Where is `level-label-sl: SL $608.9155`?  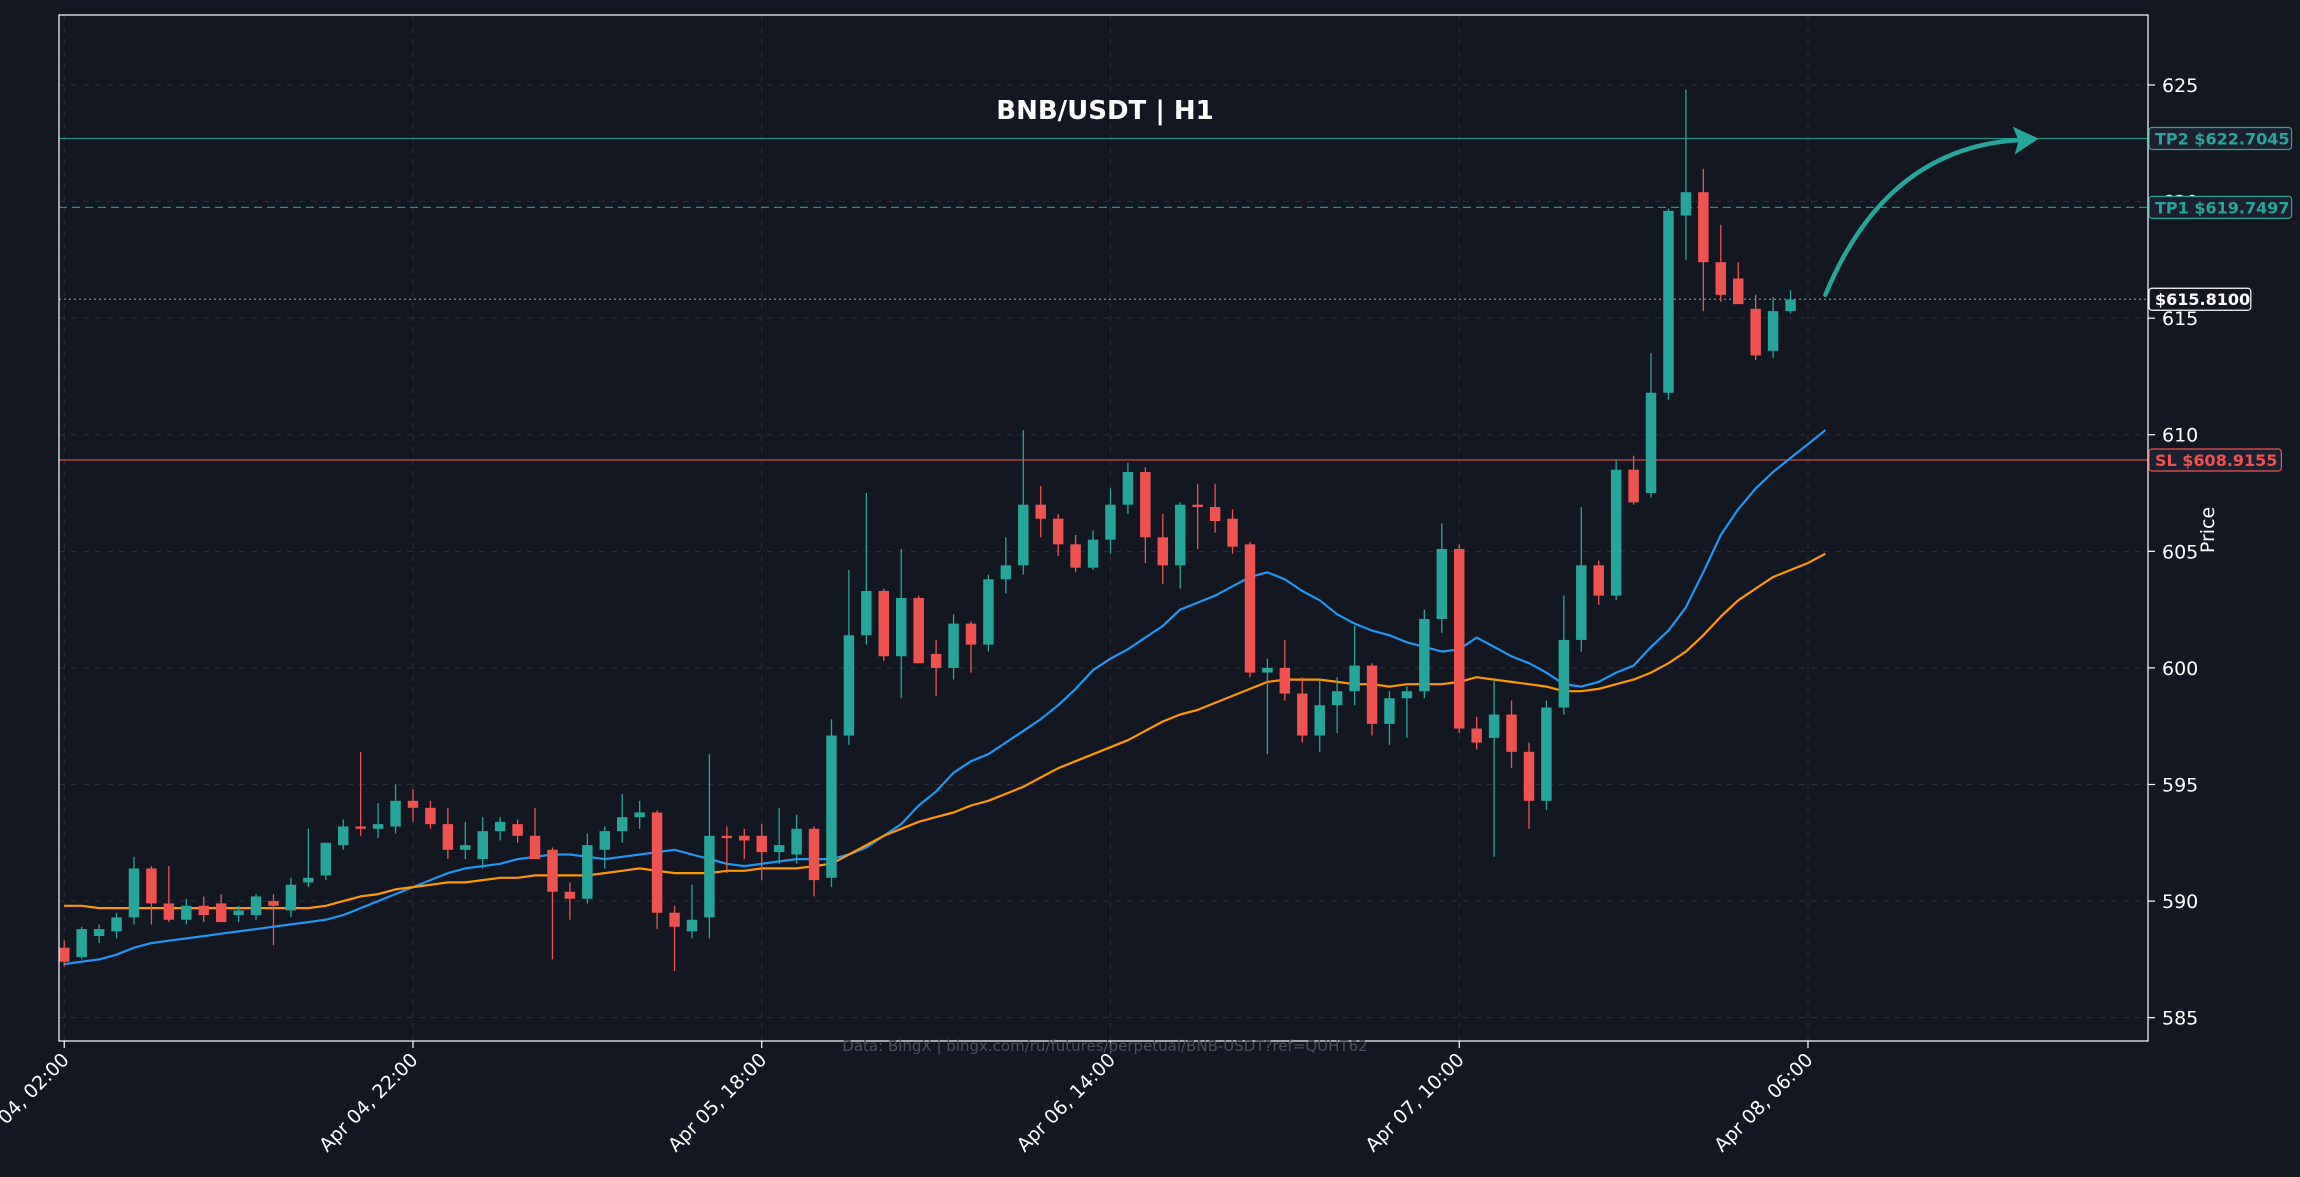 level-label-sl: SL $608.9155 is located at coordinates (2216, 460).